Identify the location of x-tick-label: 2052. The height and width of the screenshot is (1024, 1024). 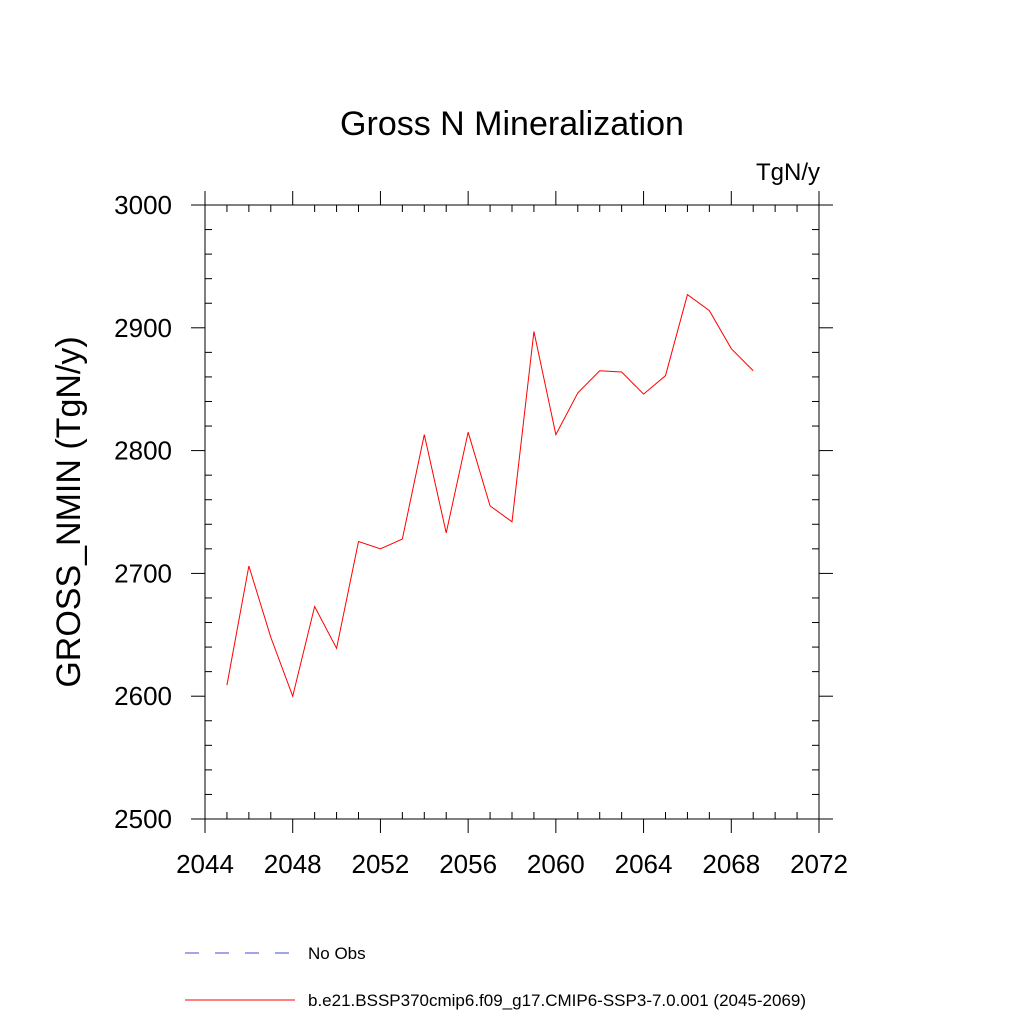
(381, 864).